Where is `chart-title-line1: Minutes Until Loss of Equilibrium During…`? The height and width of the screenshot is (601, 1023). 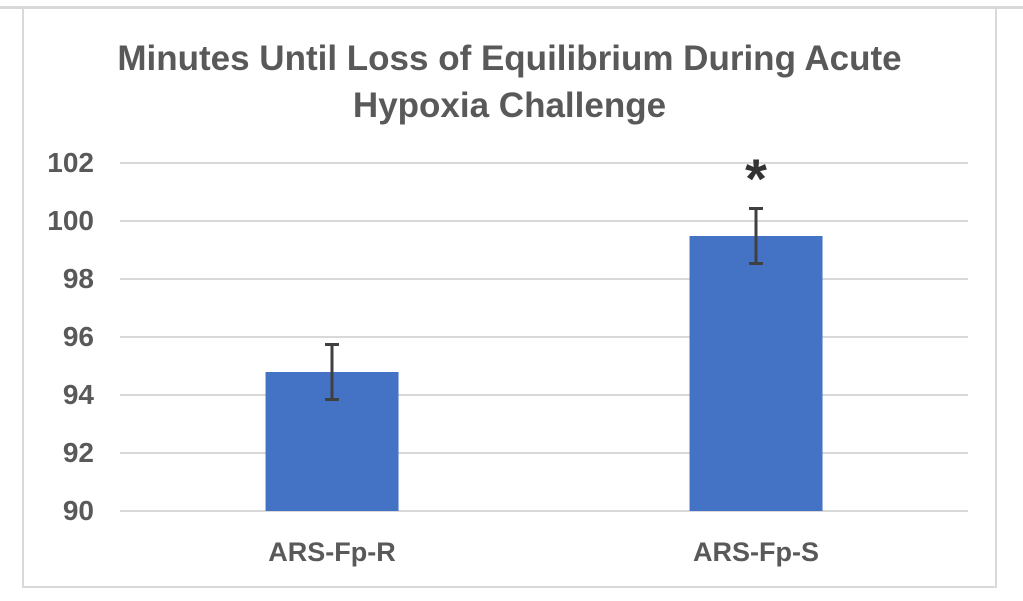
chart-title-line1: Minutes Until Loss of Equilibrium During… is located at coordinates (509, 58).